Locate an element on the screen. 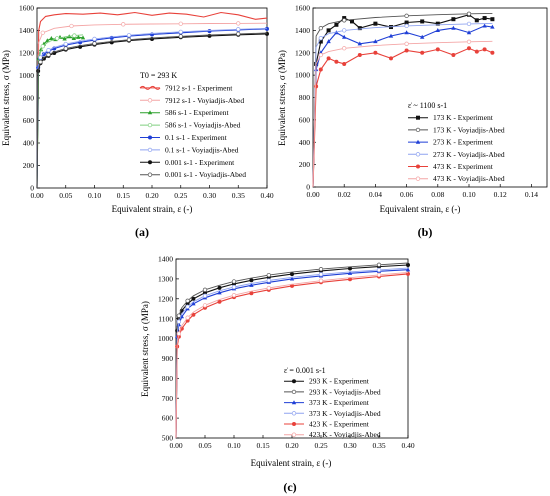 The image size is (550, 496). legend-label: 0.001 s-1 - Voyiadjis-Abed is located at coordinates (205, 174).